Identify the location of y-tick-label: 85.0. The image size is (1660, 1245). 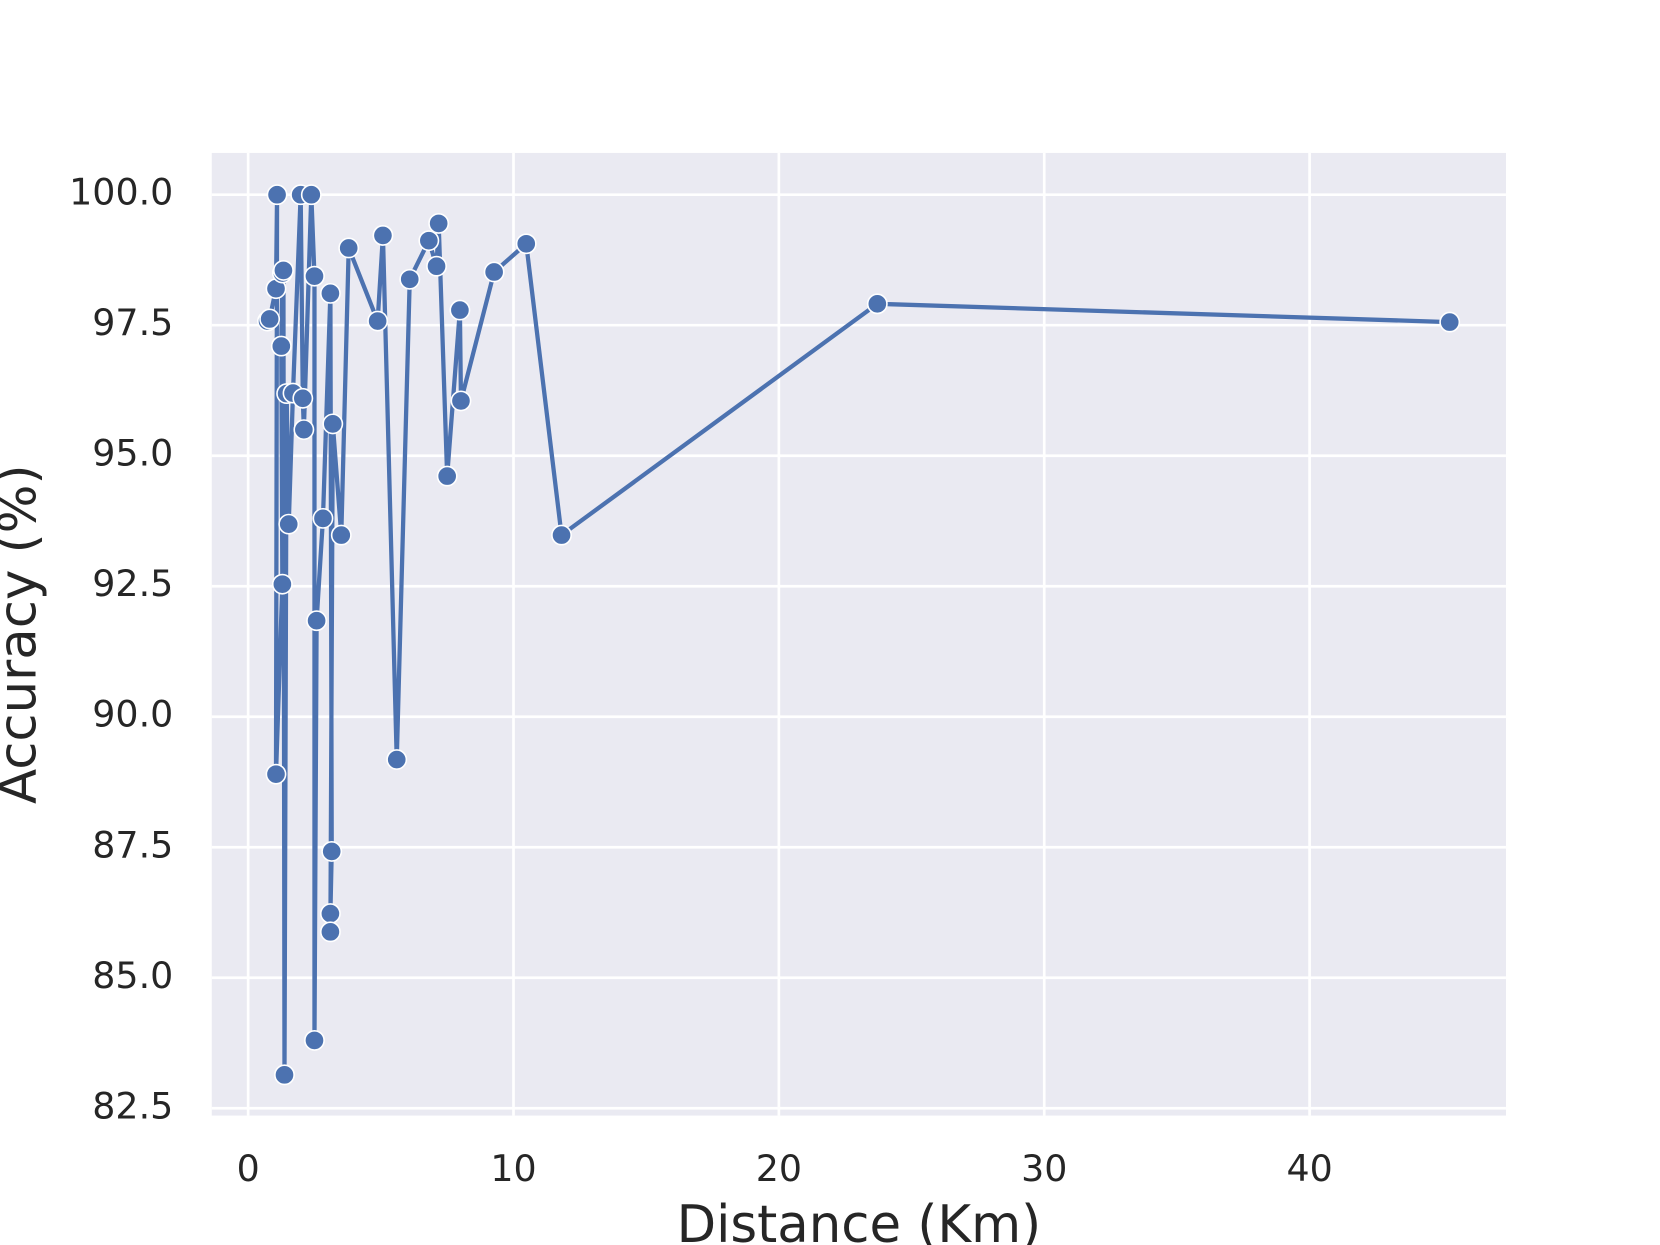
(132, 975).